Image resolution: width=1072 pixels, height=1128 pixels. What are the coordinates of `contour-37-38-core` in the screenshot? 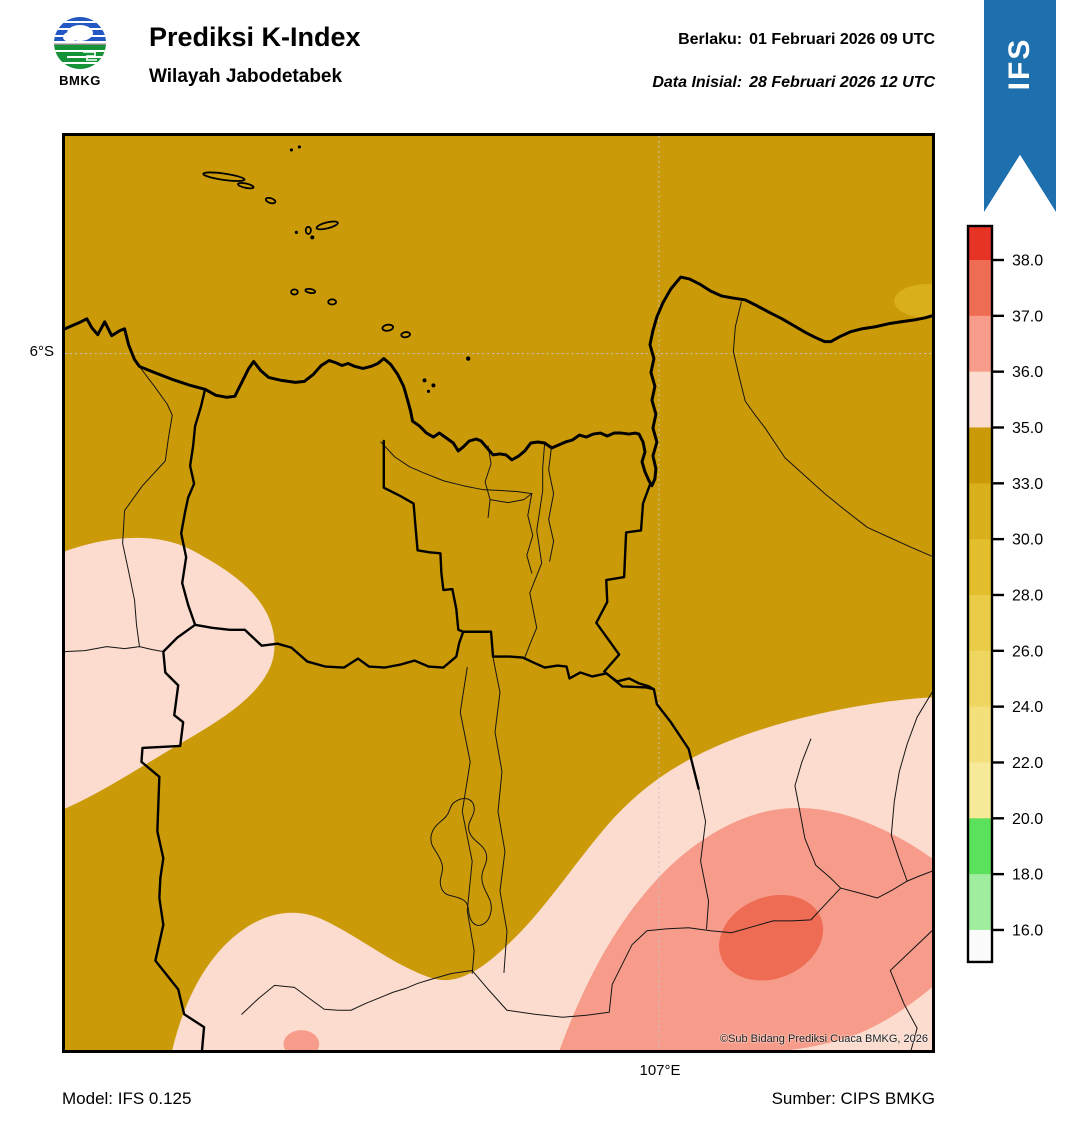 It's located at (771, 937).